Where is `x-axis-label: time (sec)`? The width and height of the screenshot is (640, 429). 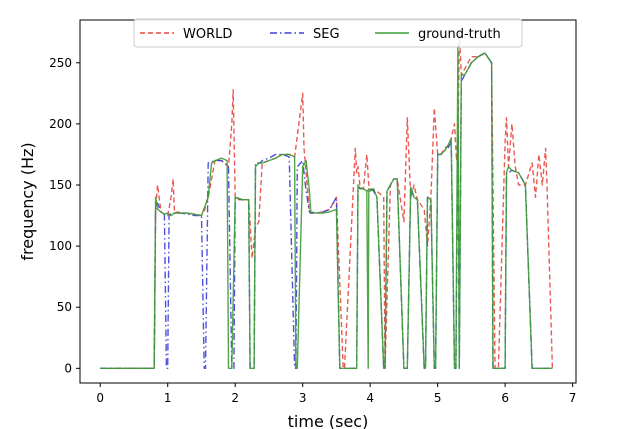
x-axis-label: time (sec) is located at coordinates (328, 420).